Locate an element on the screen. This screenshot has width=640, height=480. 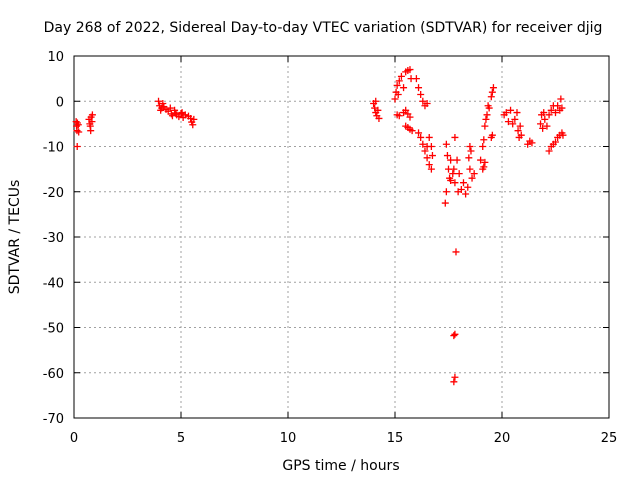
x-tick-label: 20 is located at coordinates (502, 438).